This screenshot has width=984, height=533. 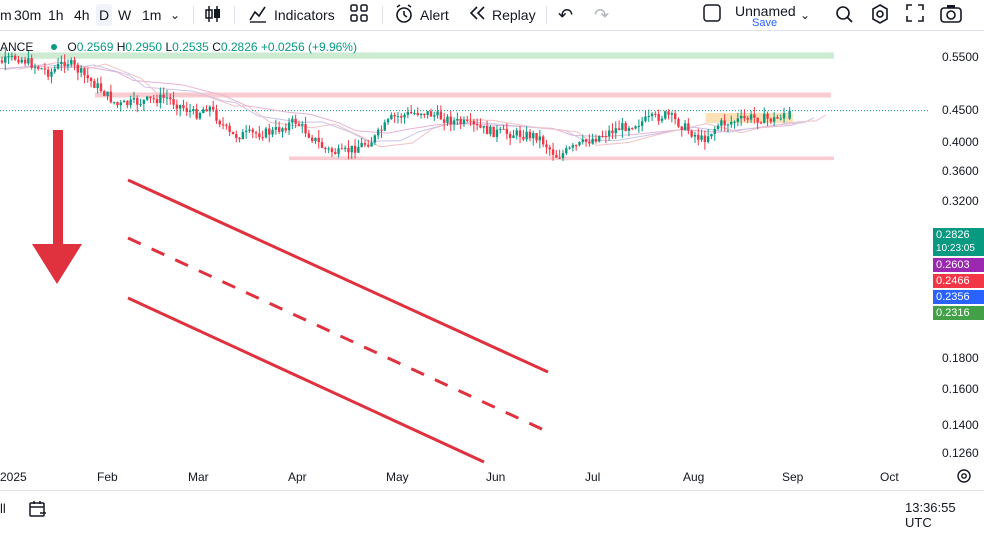 I want to click on interval-w: W, so click(x=125, y=15).